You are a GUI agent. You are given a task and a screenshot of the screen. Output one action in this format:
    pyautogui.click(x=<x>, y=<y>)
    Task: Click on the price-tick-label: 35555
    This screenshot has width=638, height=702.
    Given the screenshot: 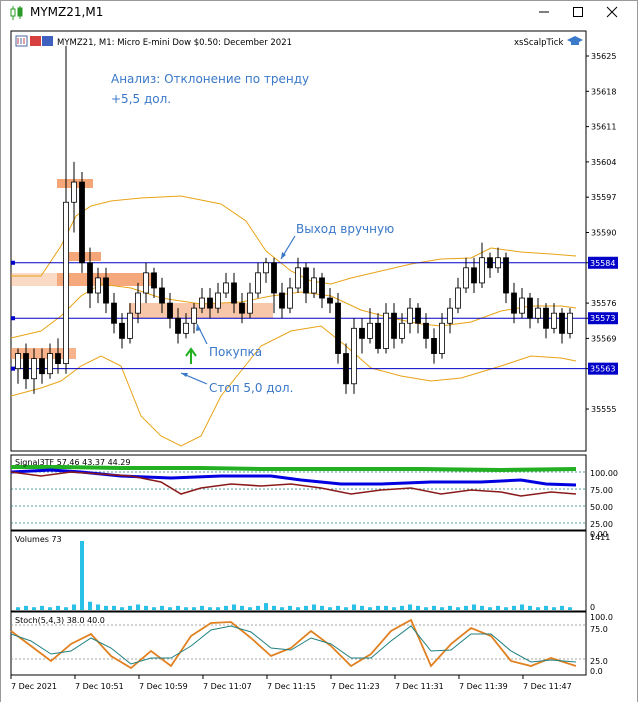 What is the action you would take?
    pyautogui.click(x=603, y=409)
    